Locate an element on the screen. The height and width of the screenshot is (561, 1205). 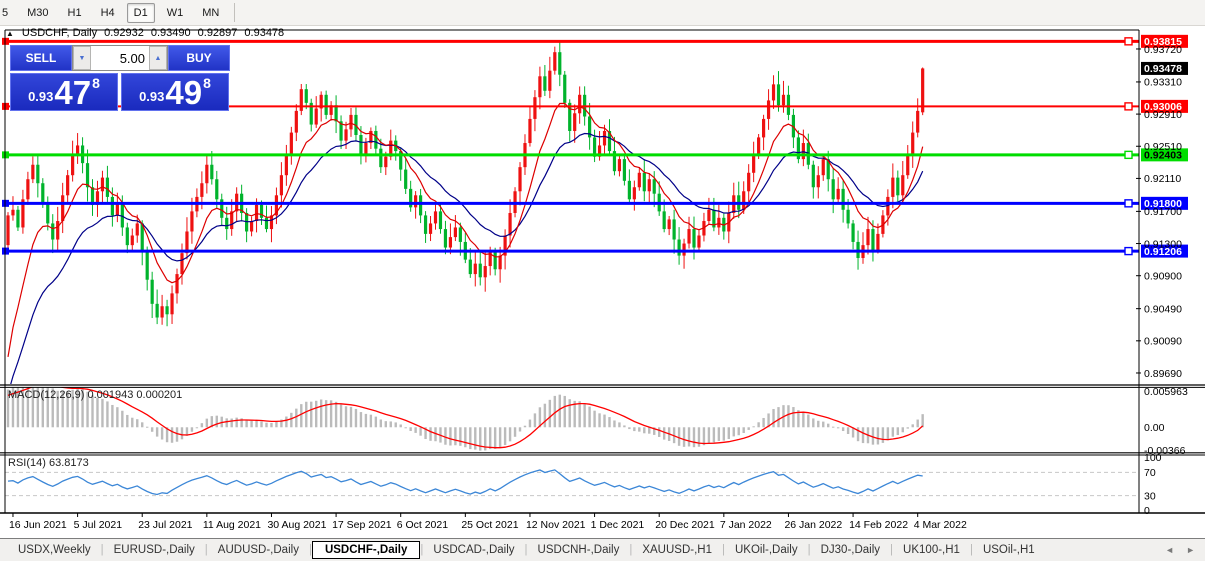
svg-text: 30 Aug 2021 is located at coordinates (296, 525).